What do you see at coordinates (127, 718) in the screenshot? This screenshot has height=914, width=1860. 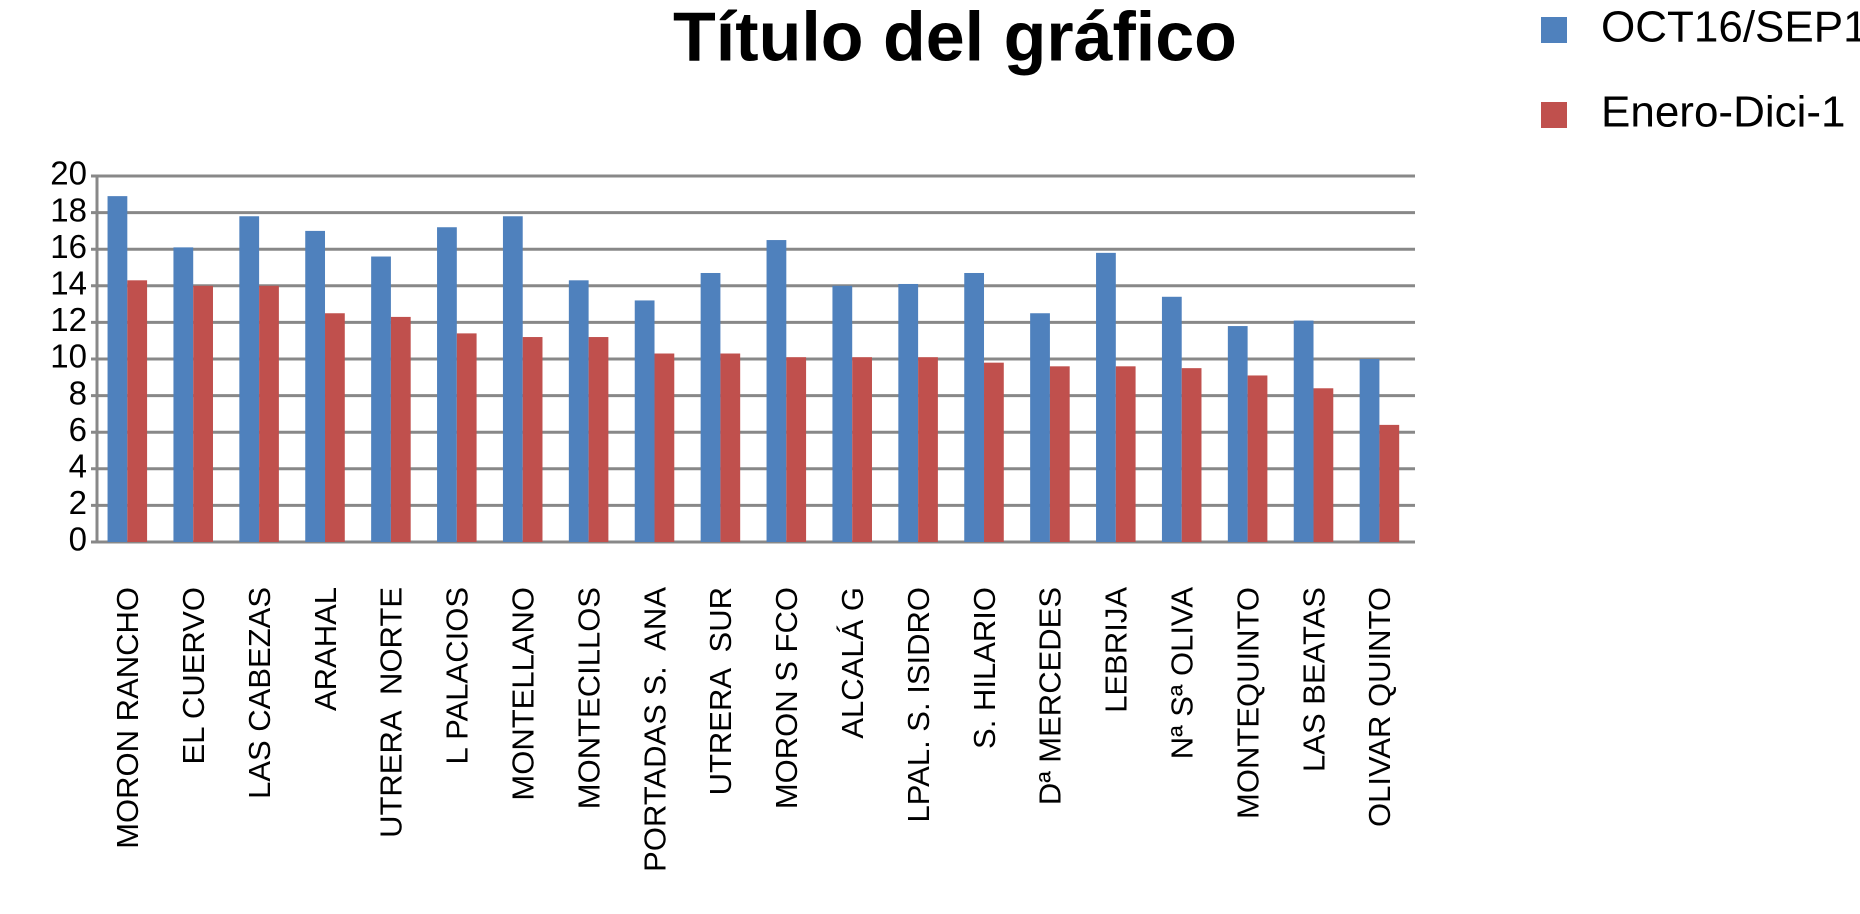 I see `x-tick-label: MORON RANCHO` at bounding box center [127, 718].